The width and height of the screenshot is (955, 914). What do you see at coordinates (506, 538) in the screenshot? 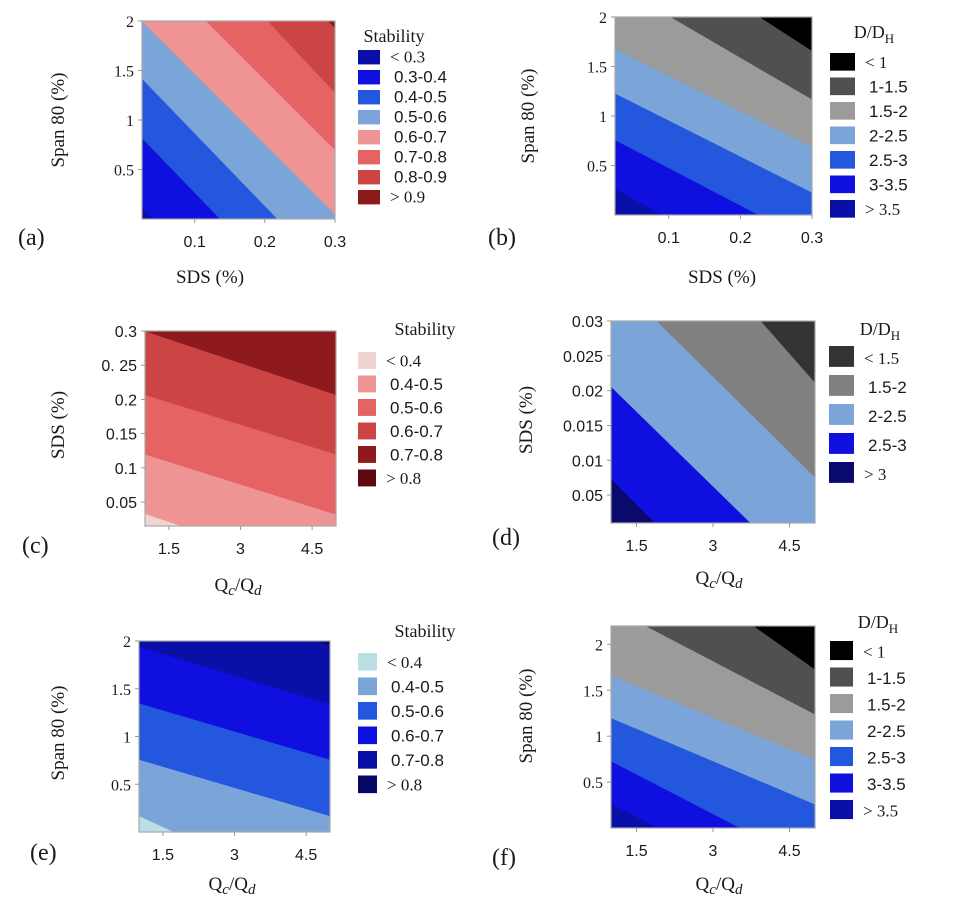
I see `panel-label: (d)` at bounding box center [506, 538].